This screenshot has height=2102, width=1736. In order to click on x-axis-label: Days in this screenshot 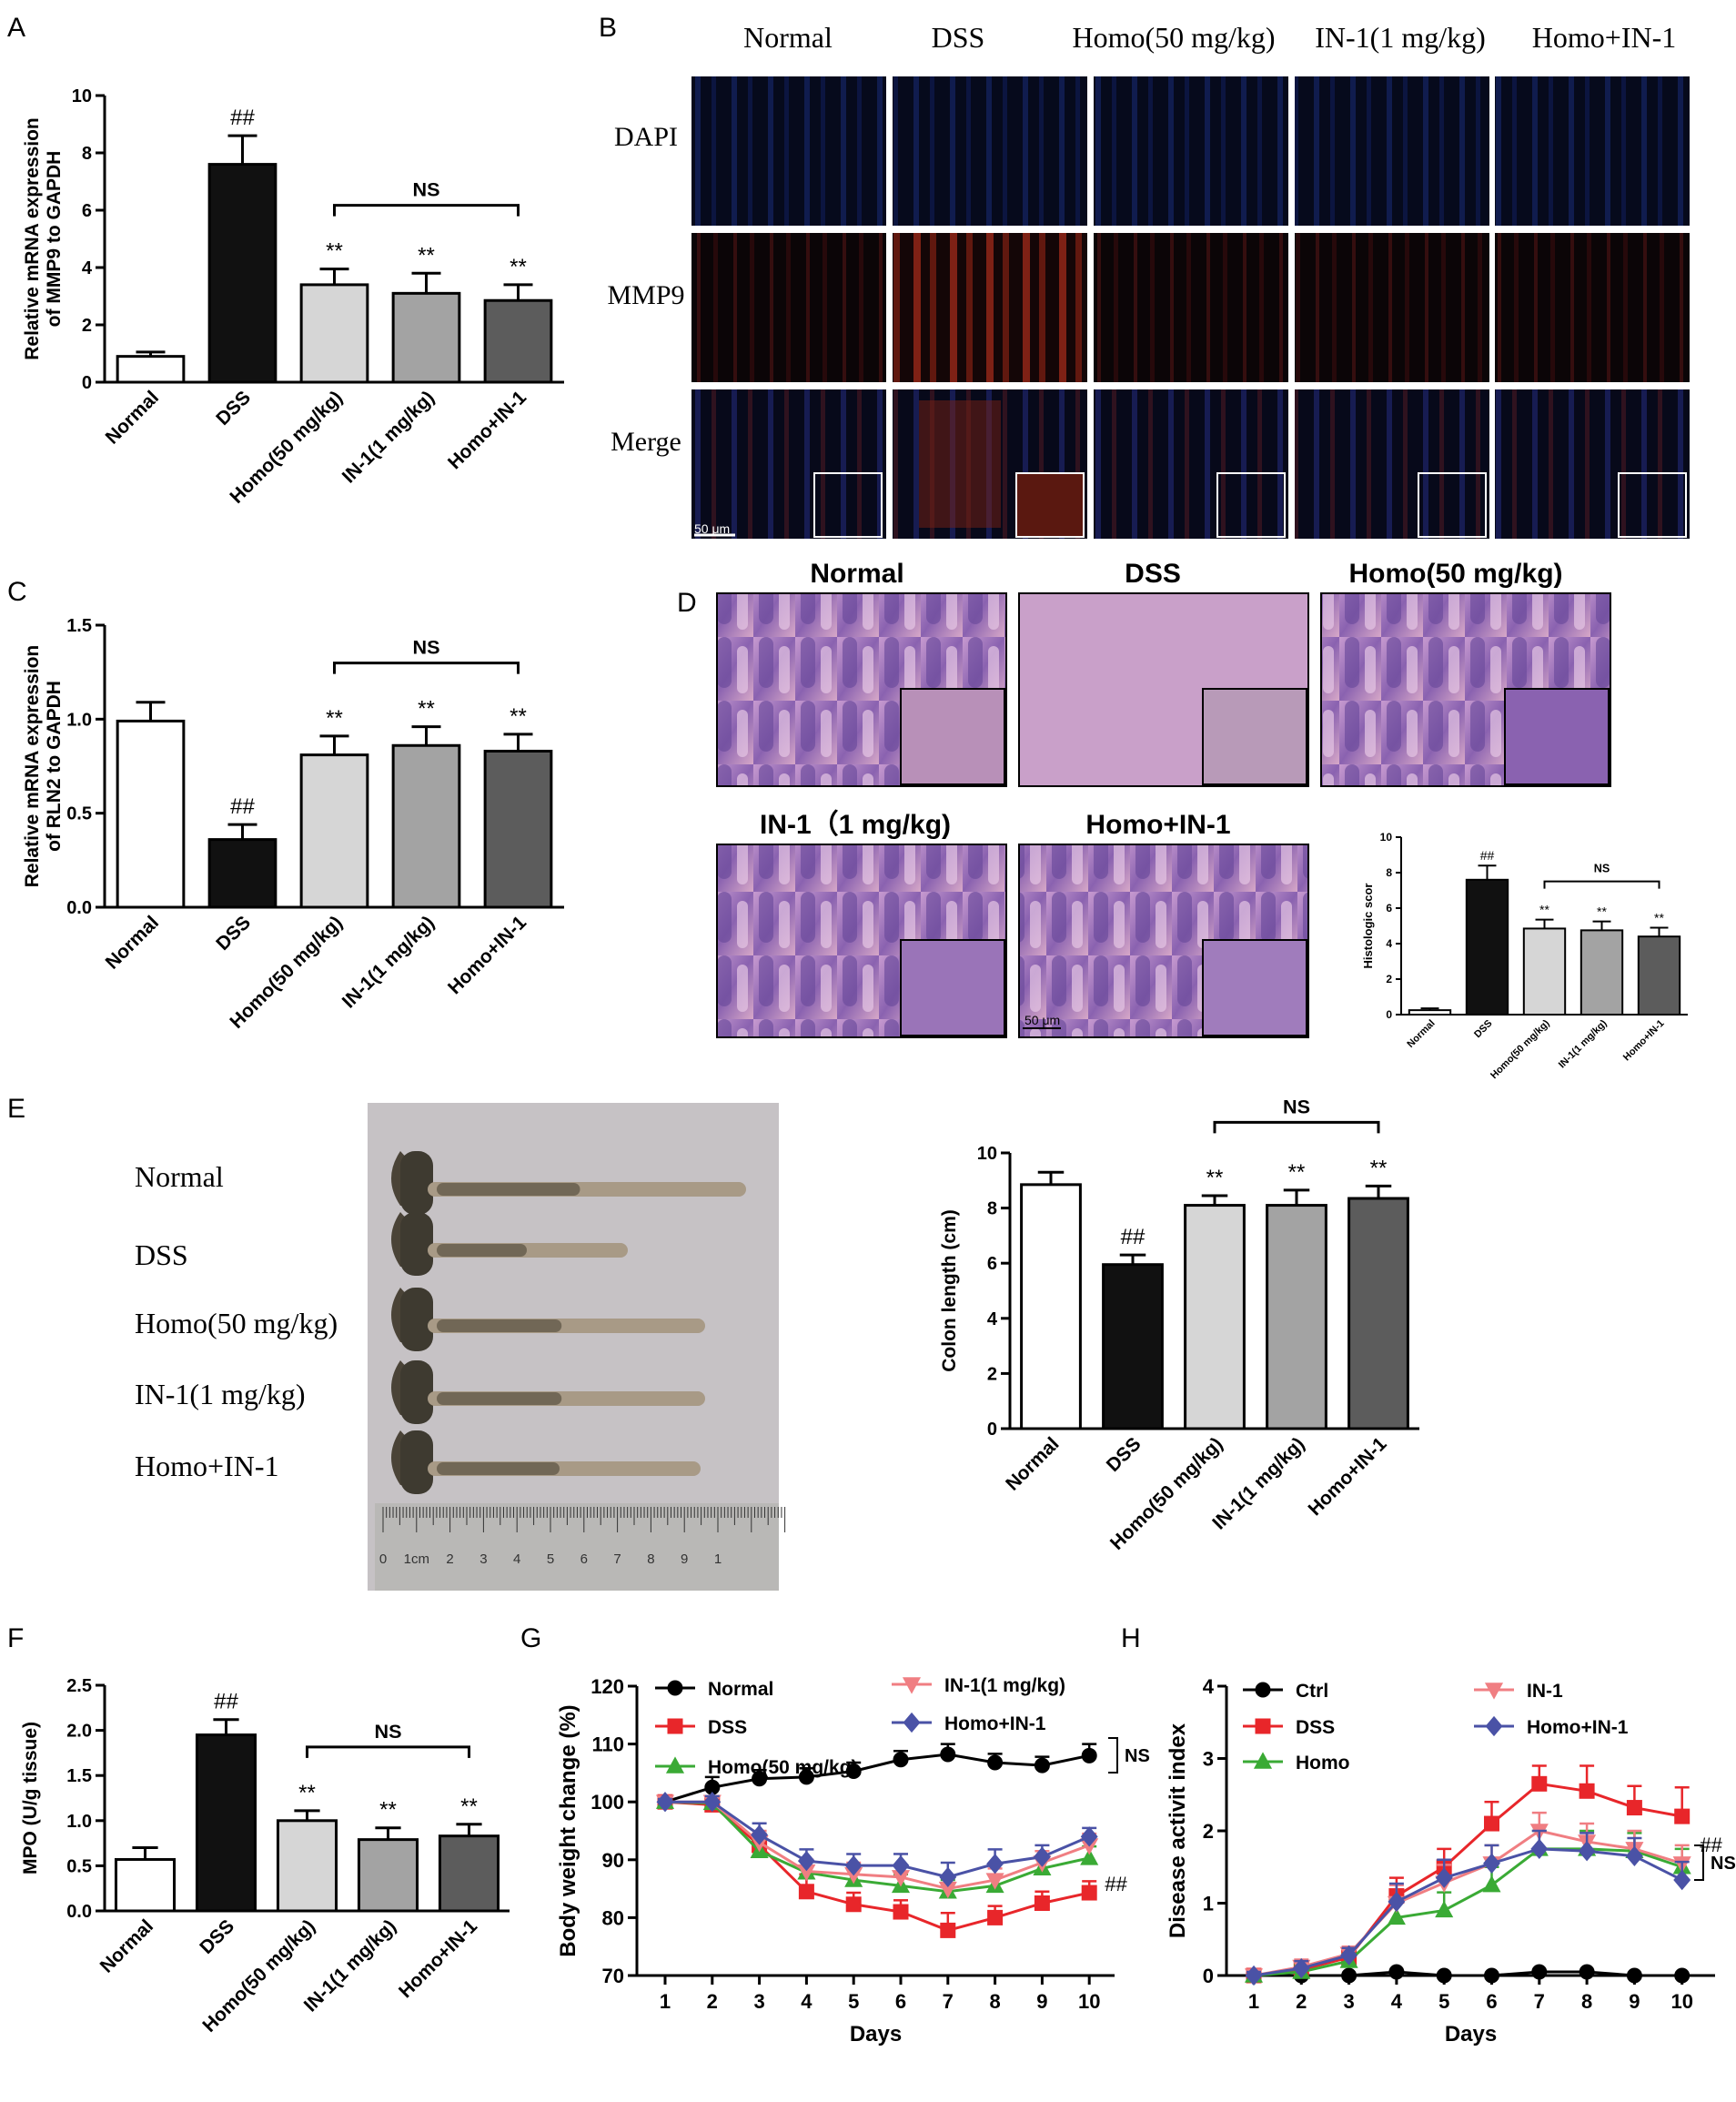, I will do `click(1471, 2034)`.